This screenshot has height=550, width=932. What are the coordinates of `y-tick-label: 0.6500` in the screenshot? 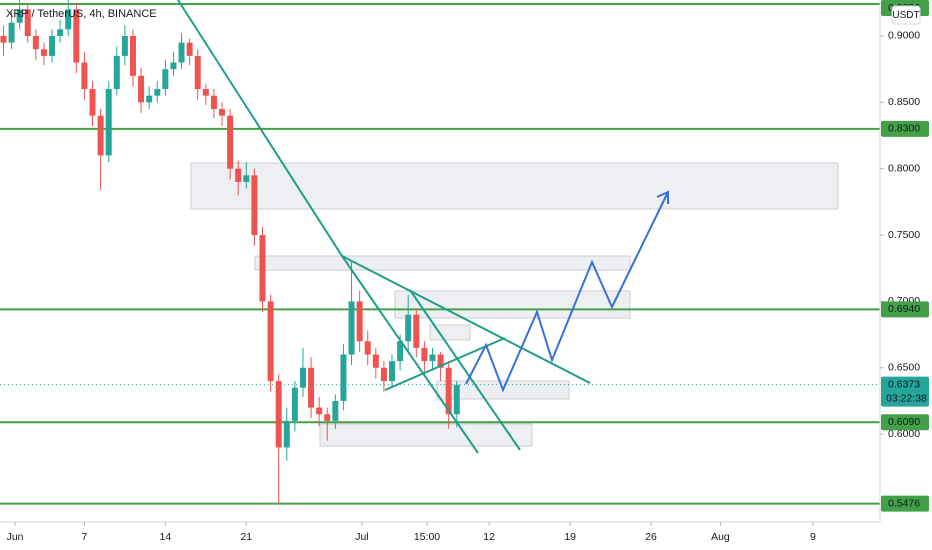 It's located at (904, 368).